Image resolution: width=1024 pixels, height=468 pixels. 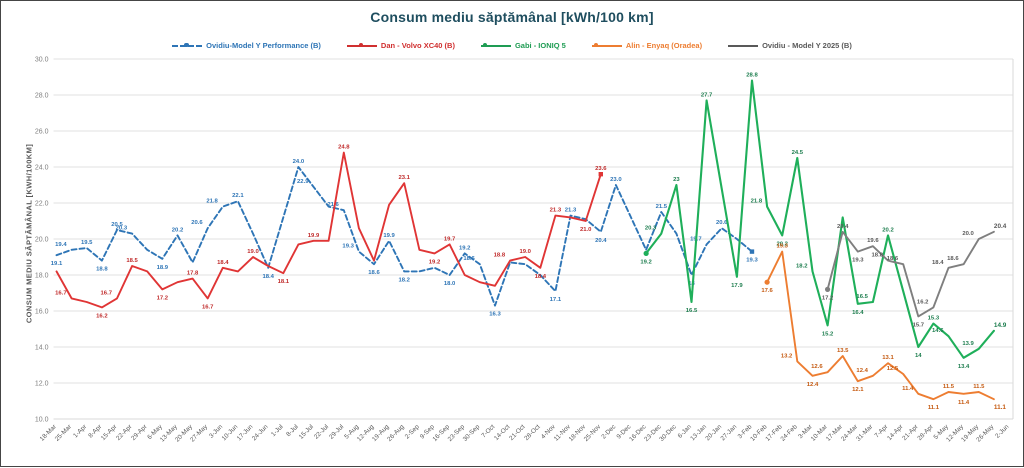 I want to click on data-label: 19.7, so click(x=450, y=239).